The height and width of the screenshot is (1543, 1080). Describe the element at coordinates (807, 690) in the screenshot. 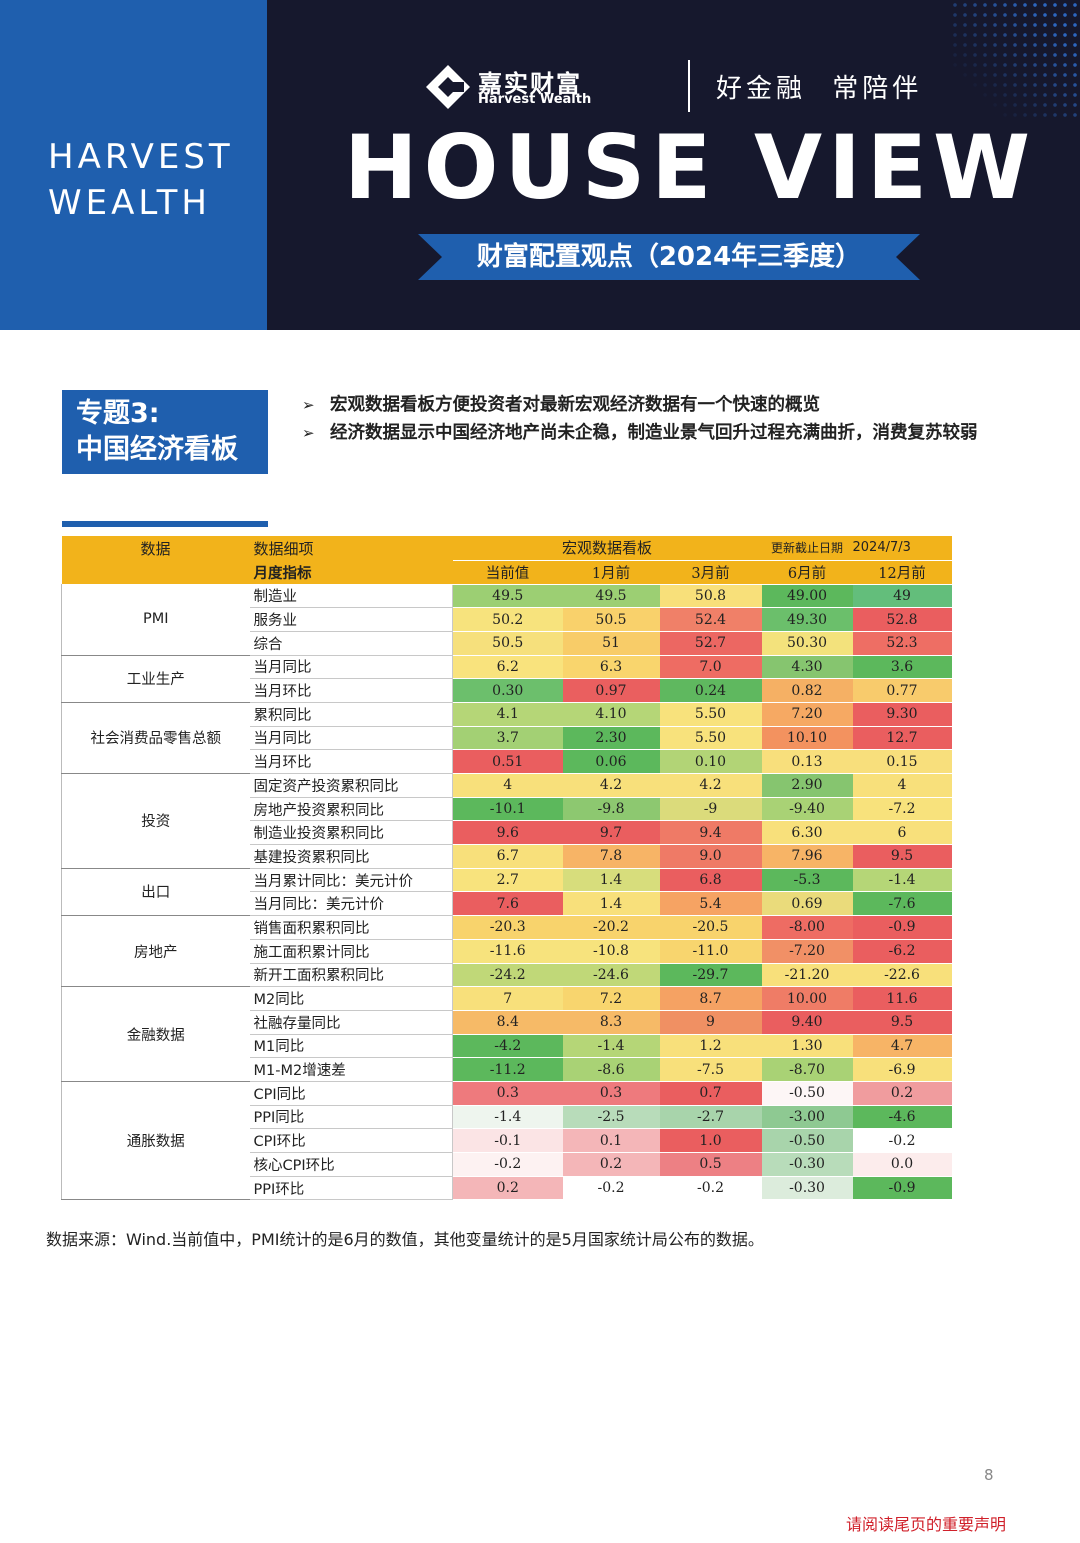

I see `value-cell: 0.82` at that location.